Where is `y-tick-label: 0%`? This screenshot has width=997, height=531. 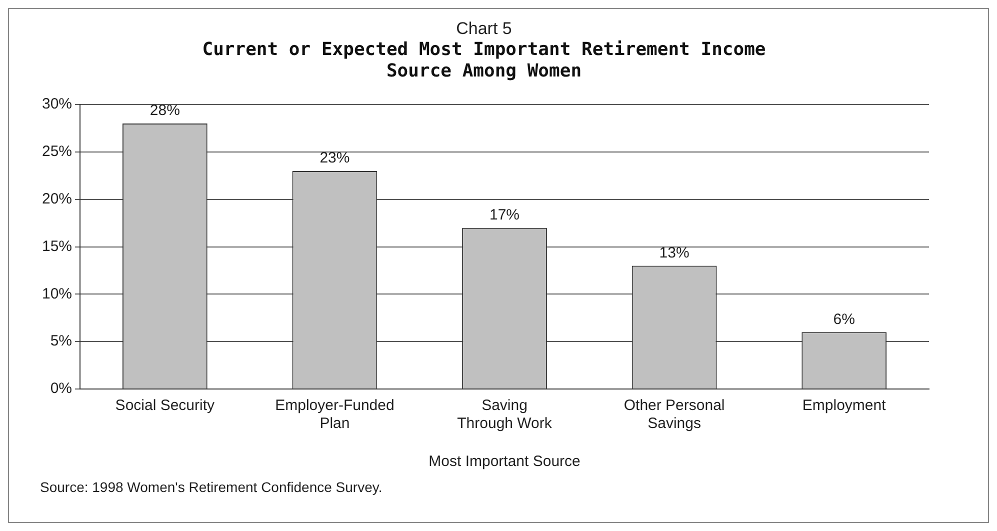
y-tick-label: 0% is located at coordinates (61, 389).